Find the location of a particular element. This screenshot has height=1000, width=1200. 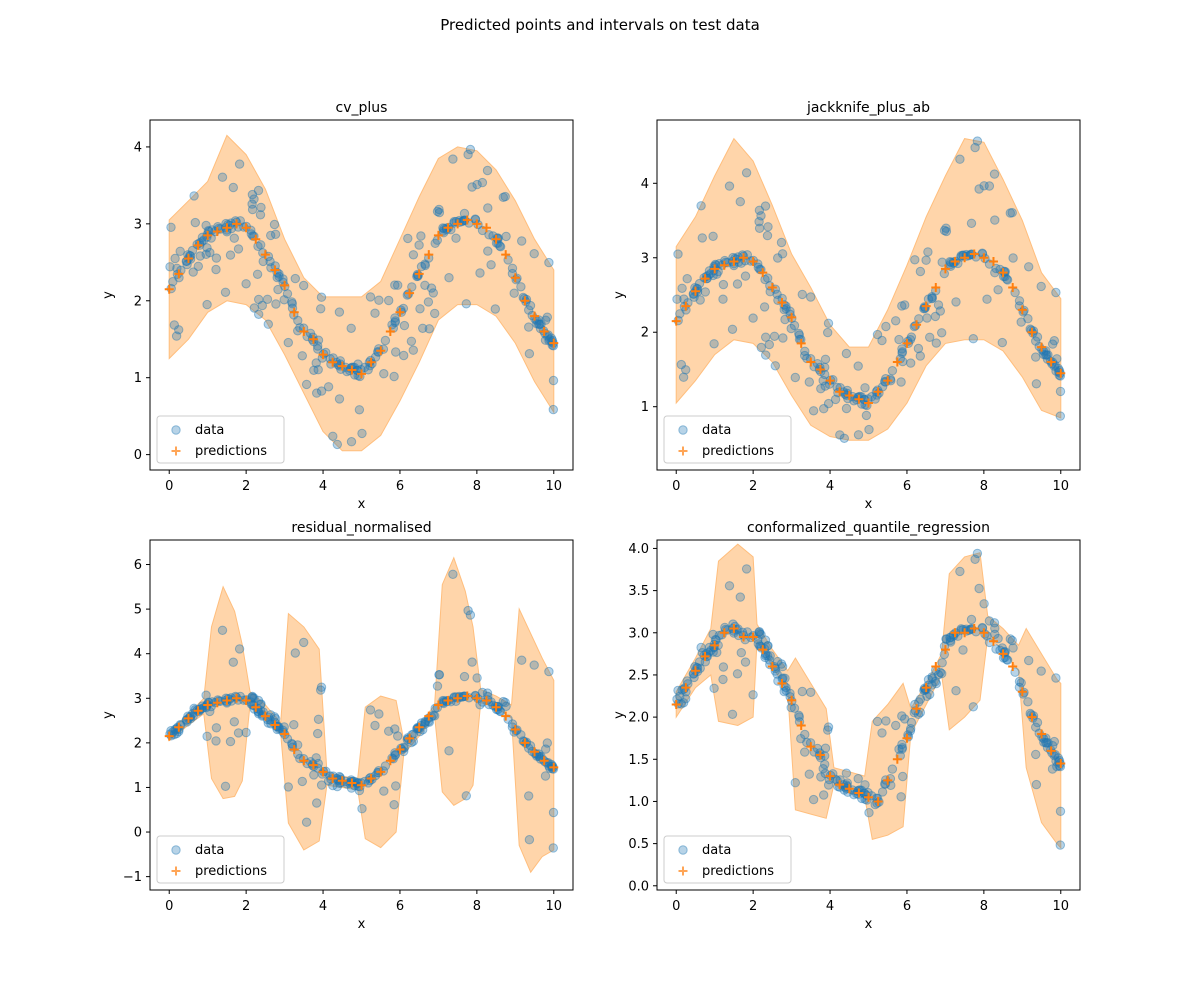

prediction-interval-band is located at coordinates (361, 715).